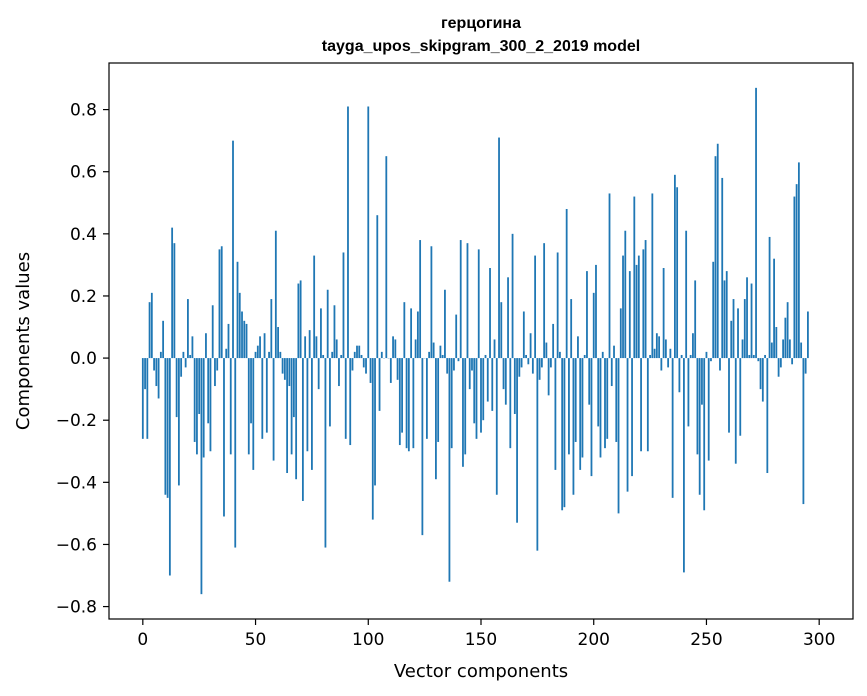 The image size is (867, 696). Describe the element at coordinates (486, 634) in the screenshot. I see `x-axis-ticks: 0 50 100 150 200 250 300` at that location.